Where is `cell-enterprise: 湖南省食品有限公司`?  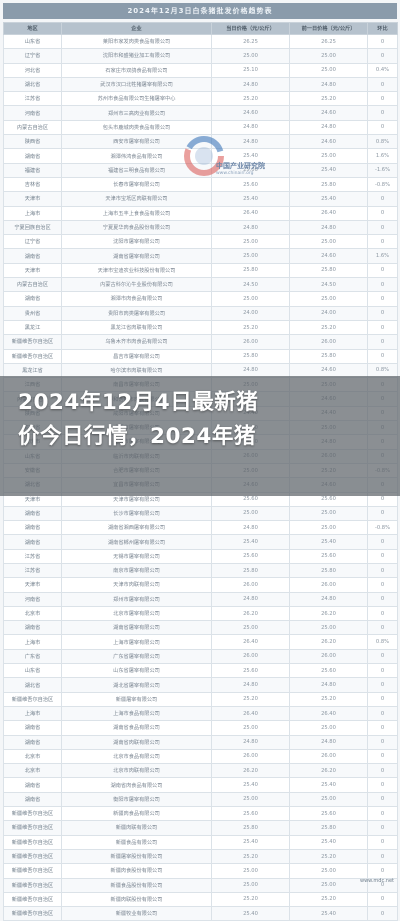 cell-enterprise: 湖南省食品有限公司 is located at coordinates (136, 728).